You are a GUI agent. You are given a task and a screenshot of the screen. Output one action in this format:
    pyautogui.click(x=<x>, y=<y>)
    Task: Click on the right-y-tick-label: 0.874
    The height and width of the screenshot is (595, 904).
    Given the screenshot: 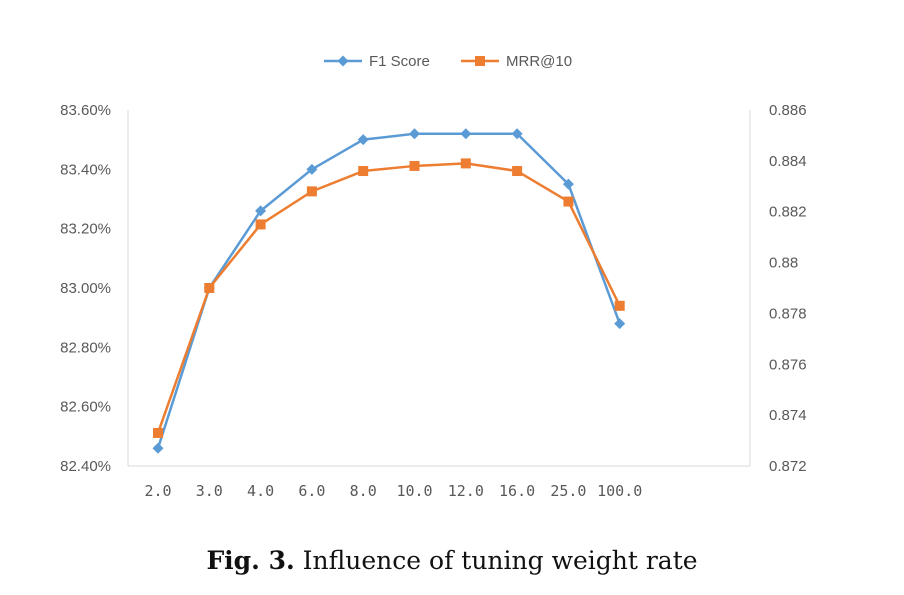 What is the action you would take?
    pyautogui.click(x=788, y=415)
    